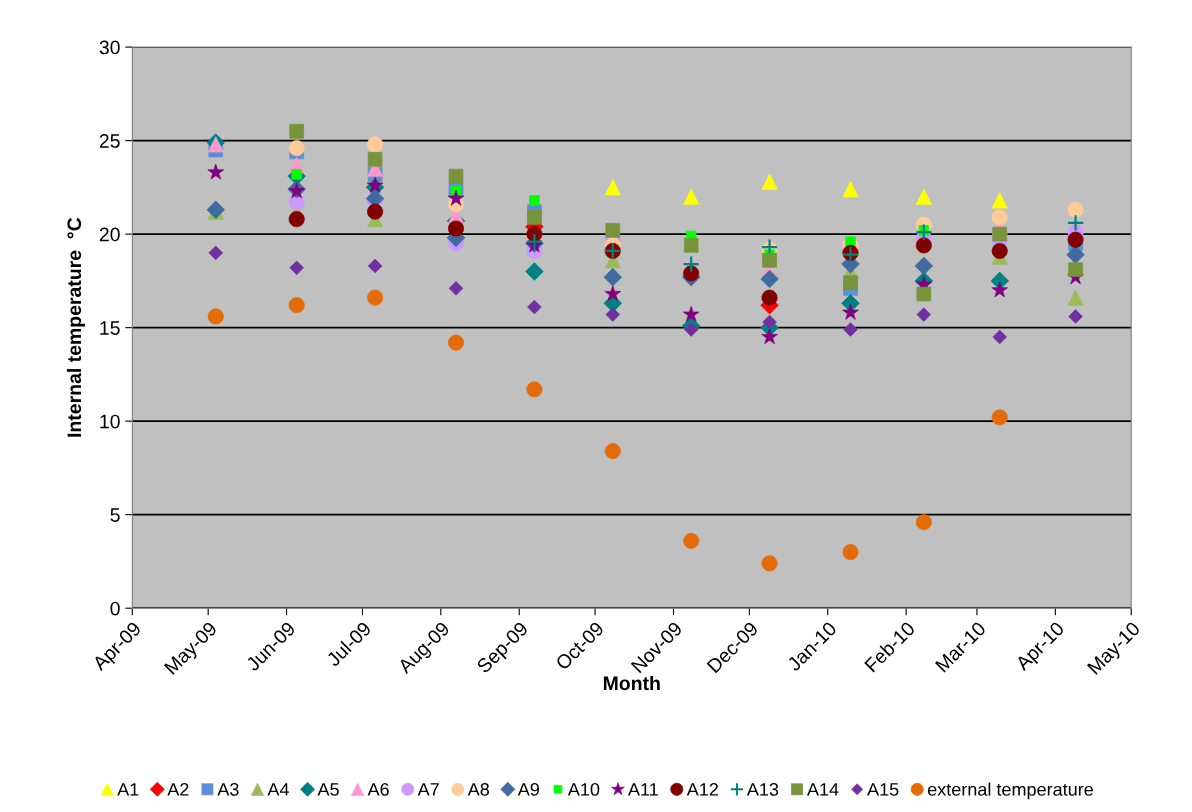 The height and width of the screenshot is (812, 1192). I want to click on legend-label: A7, so click(428, 789).